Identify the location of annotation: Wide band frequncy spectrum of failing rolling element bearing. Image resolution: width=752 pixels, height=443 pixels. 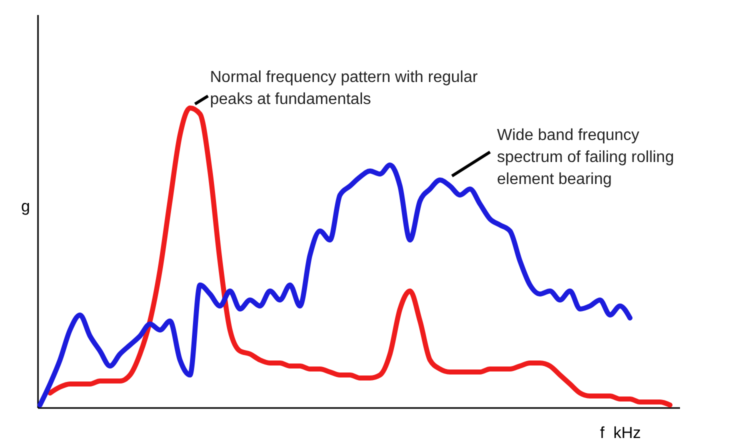
(585, 157).